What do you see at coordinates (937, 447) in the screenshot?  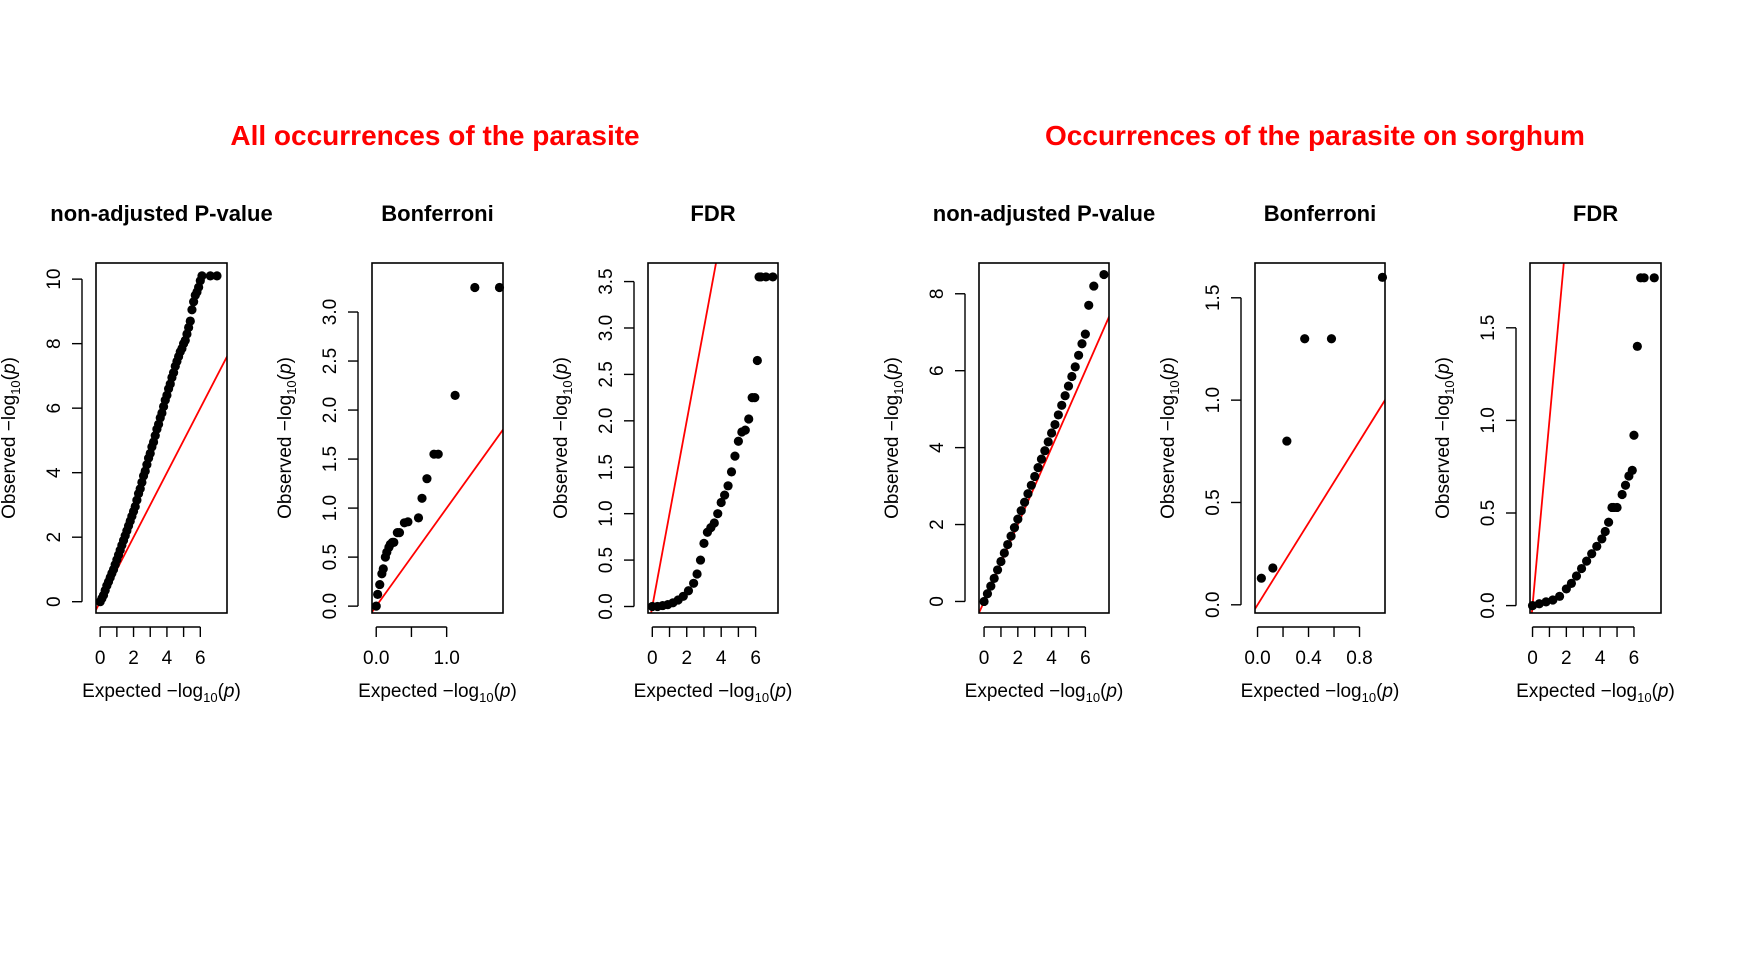 I see `y-tick-label: 4` at bounding box center [937, 447].